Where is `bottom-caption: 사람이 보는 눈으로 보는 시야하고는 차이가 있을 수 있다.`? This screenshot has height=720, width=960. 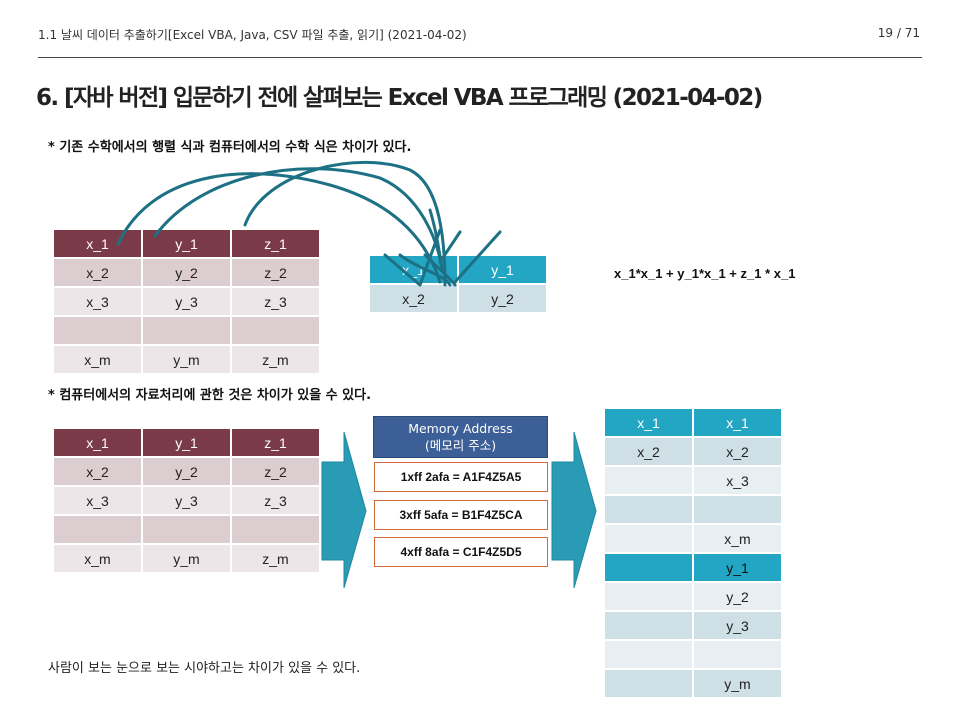
bottom-caption: 사람이 보는 눈으로 보는 시야하고는 차이가 있을 수 있다. is located at coordinates (204, 668).